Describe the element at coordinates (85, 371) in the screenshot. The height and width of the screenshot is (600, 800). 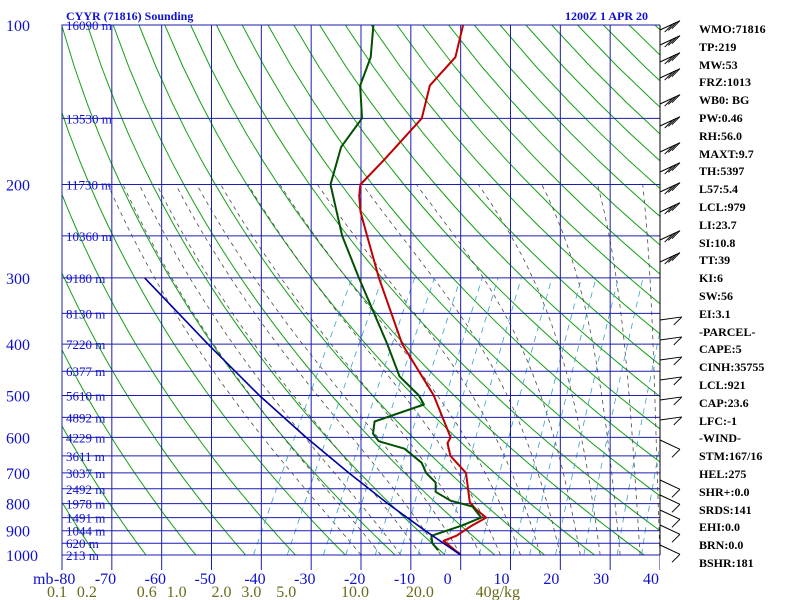
I see `height-label: 6377 m` at that location.